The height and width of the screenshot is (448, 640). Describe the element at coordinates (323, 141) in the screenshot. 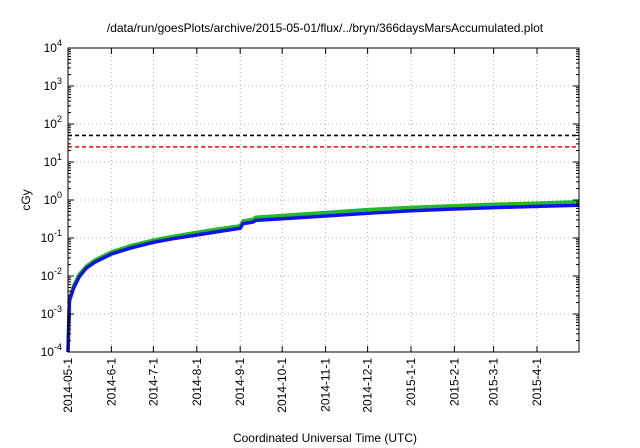

I see `reference-lines` at that location.